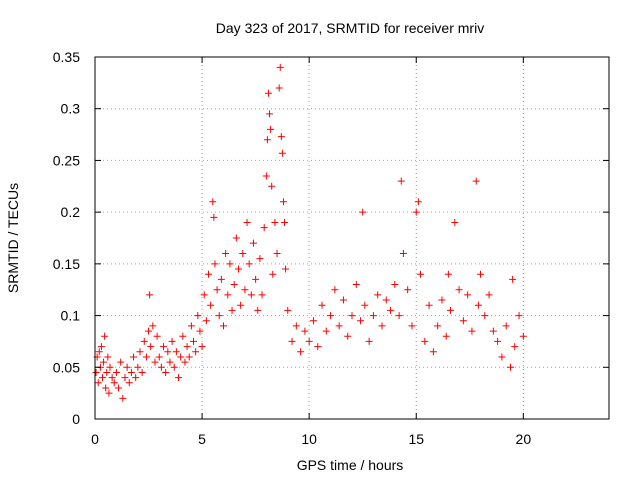 This screenshot has height=480, width=640. What do you see at coordinates (524, 439) in the screenshot?
I see `x-tick-label: 20` at bounding box center [524, 439].